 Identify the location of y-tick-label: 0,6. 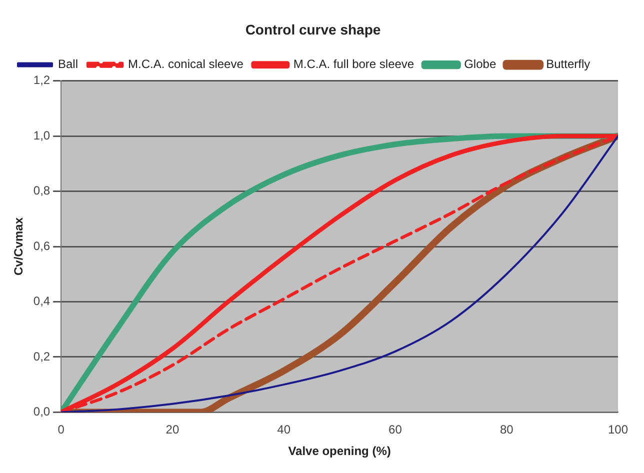
(41, 245).